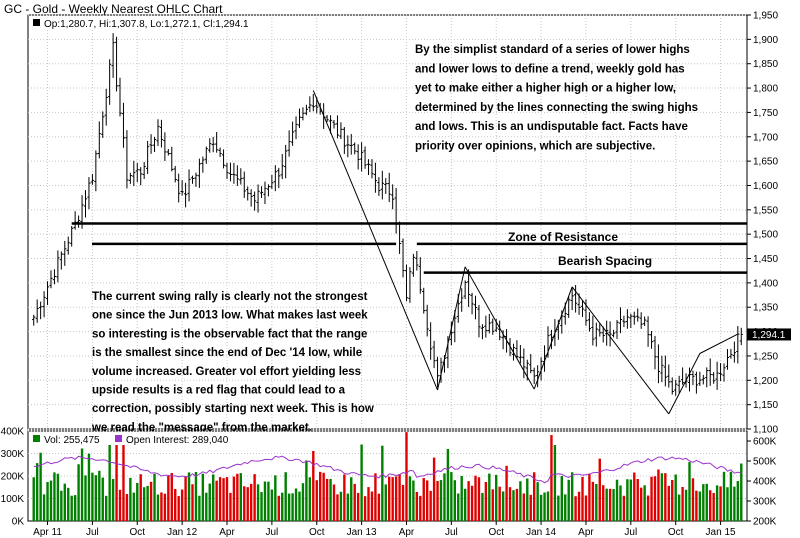 The height and width of the screenshot is (538, 800). What do you see at coordinates (765, 137) in the screenshot?
I see `price-tick-label: 1,700` at bounding box center [765, 137].